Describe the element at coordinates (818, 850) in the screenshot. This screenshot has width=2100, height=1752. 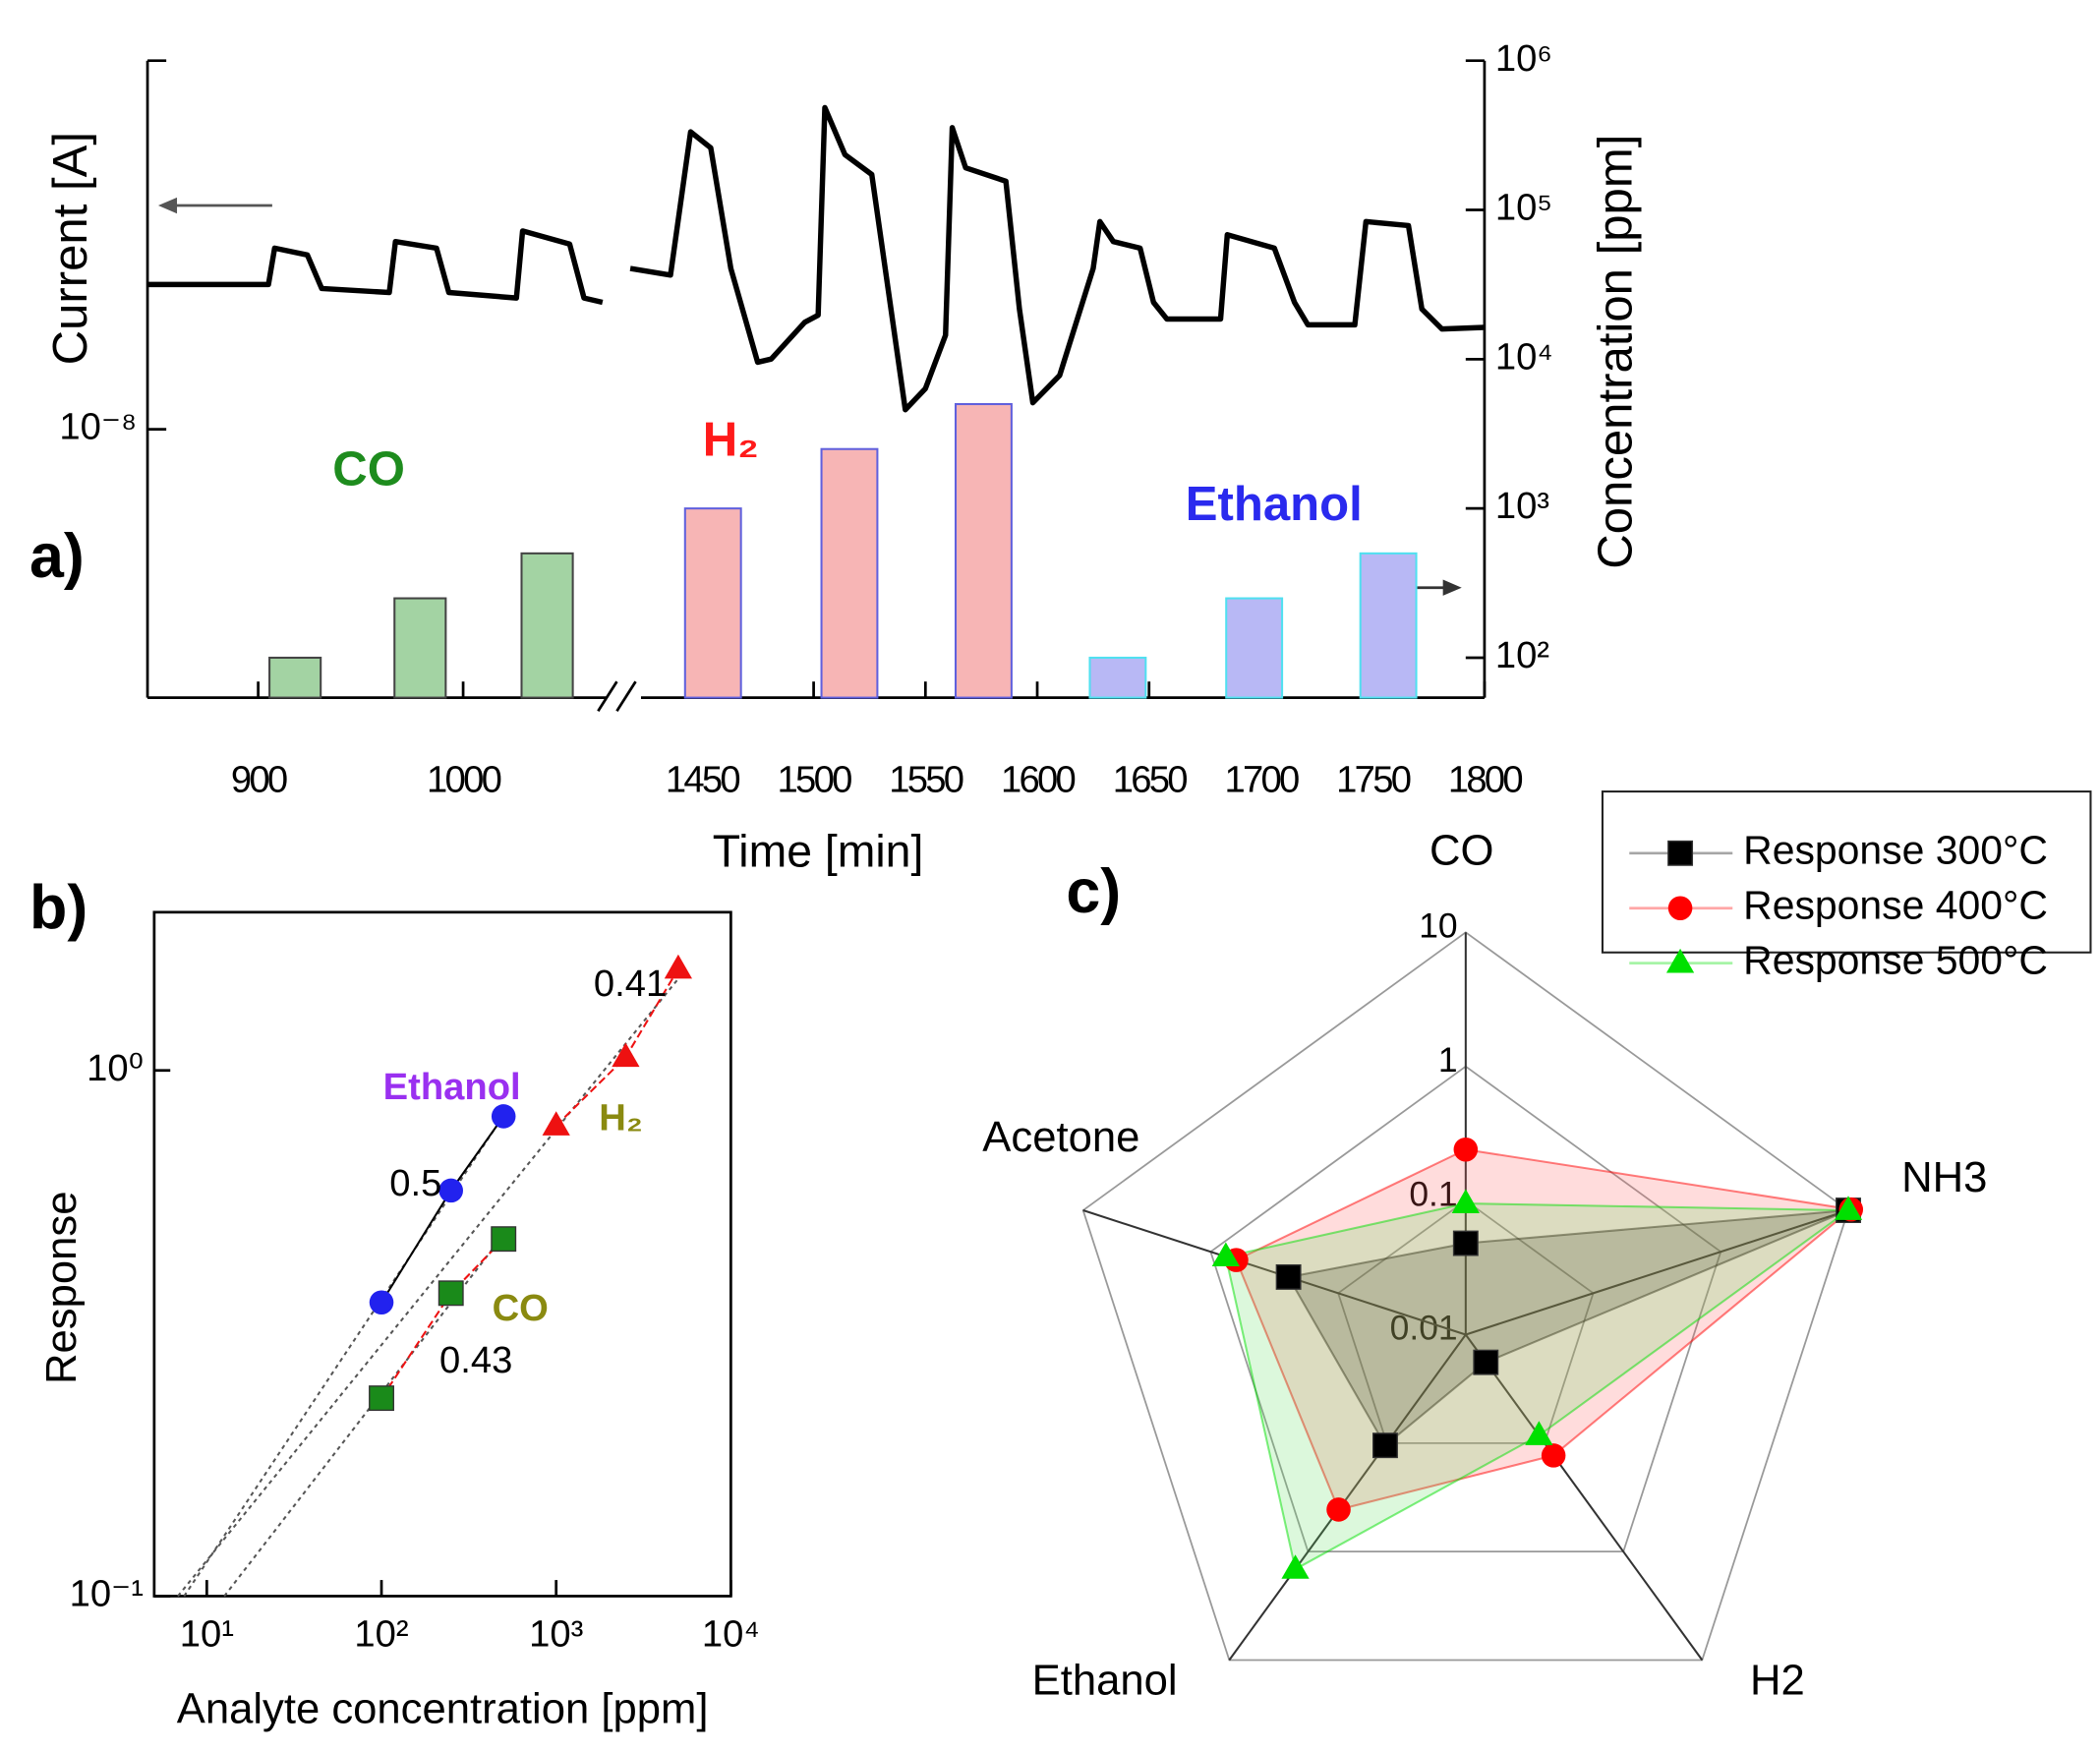
I see `x-axis-label: Time [min]` at that location.